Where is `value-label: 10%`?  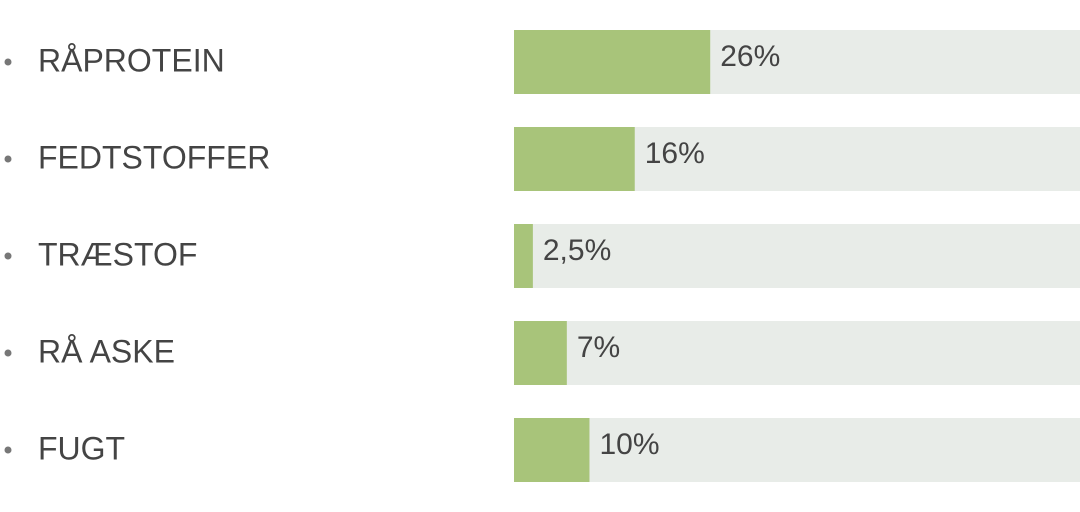 value-label: 10% is located at coordinates (629, 444).